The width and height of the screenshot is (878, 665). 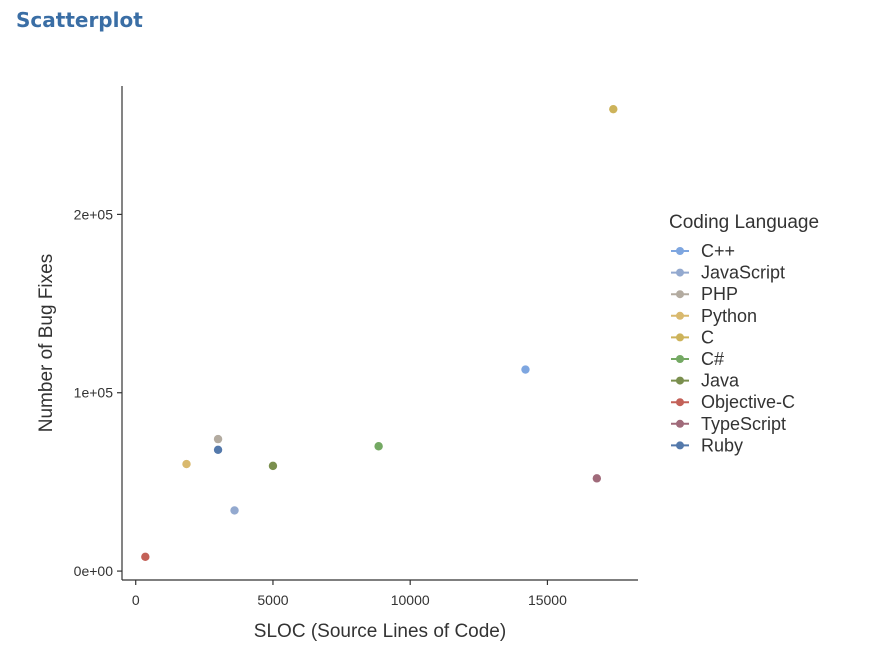 I want to click on legend-item: PHP, so click(x=704, y=294).